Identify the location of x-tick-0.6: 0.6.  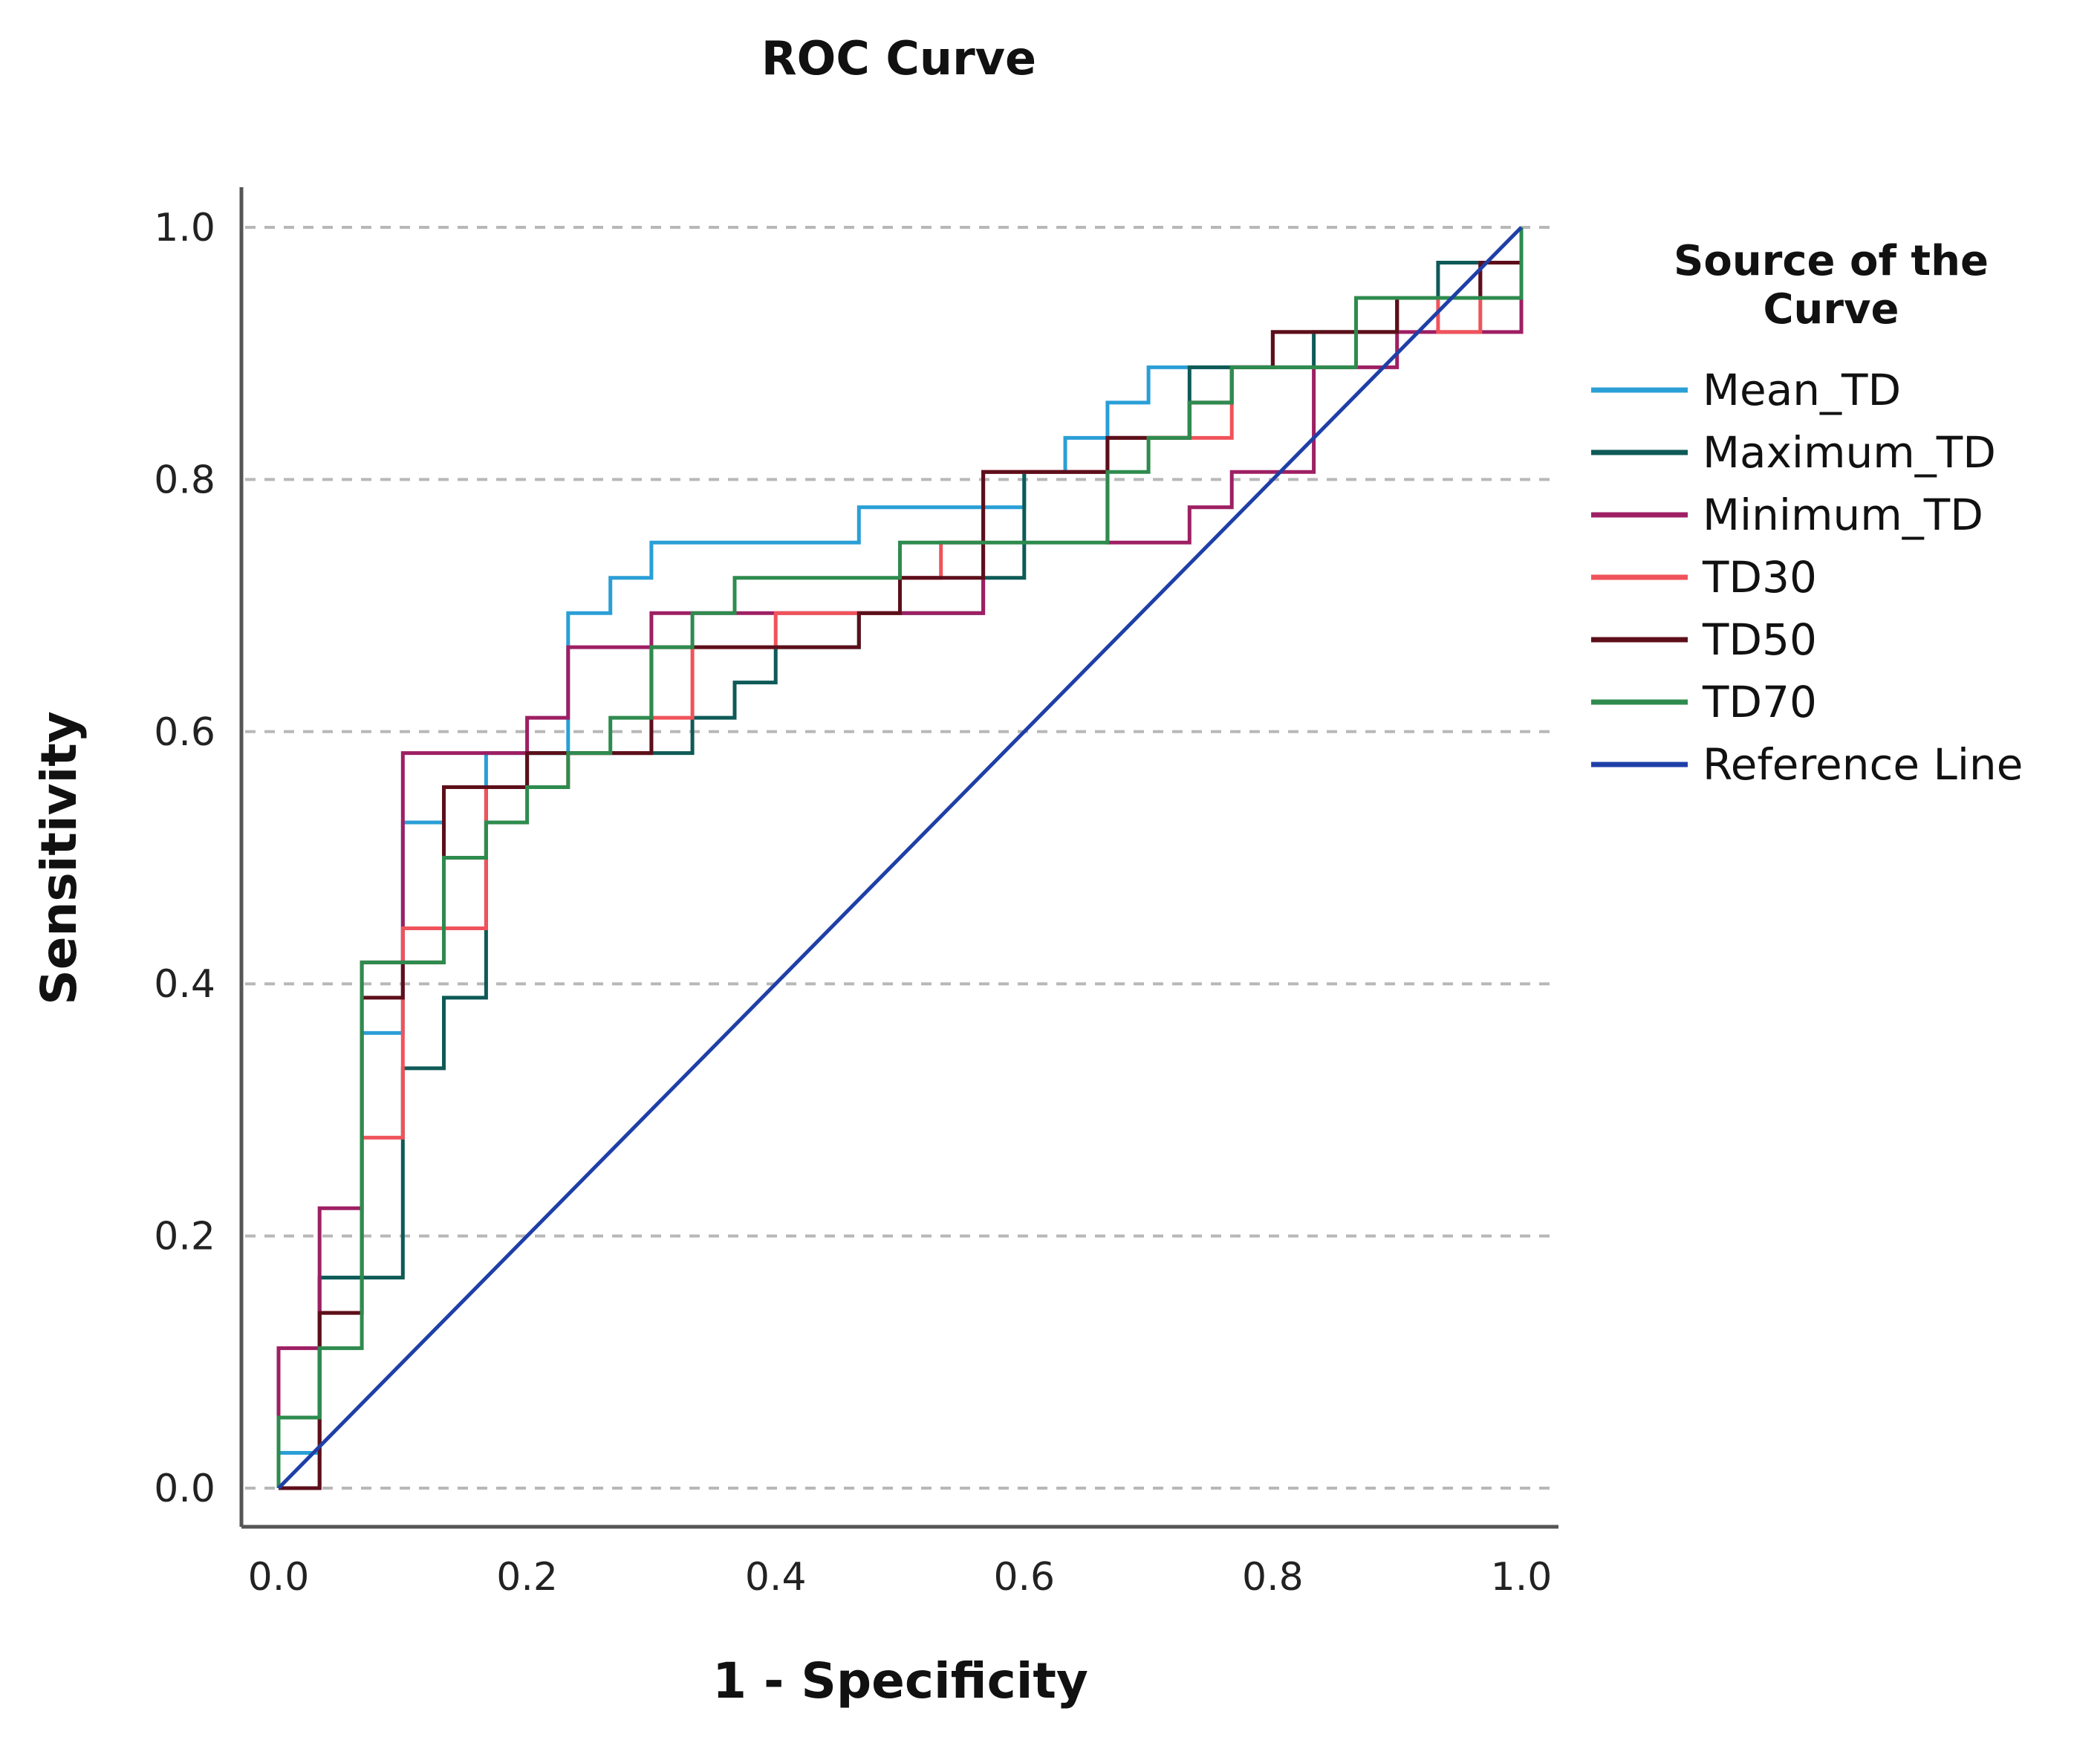
(1024, 1577).